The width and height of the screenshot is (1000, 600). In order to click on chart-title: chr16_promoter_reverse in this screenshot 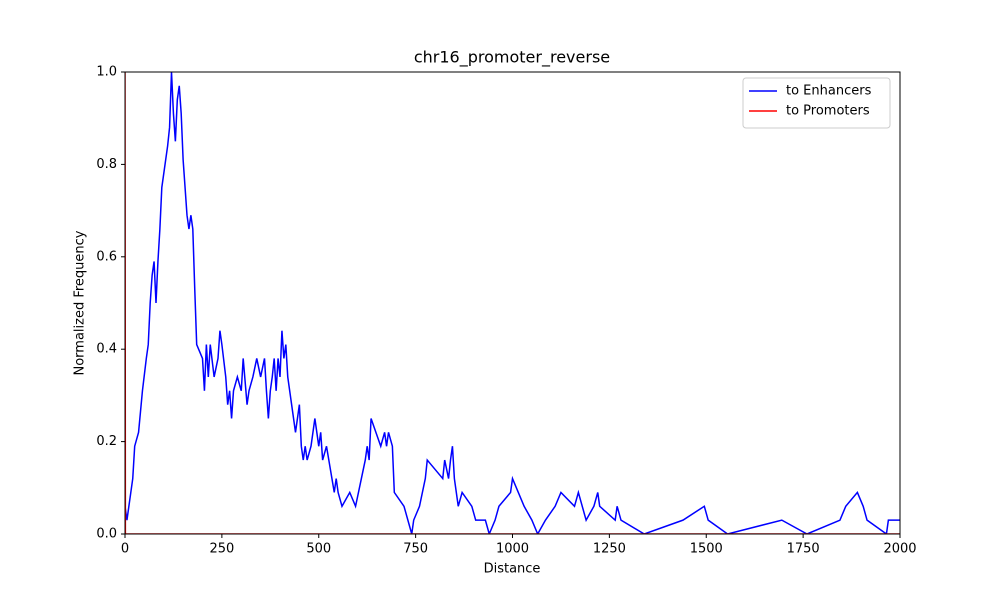, I will do `click(512, 58)`.